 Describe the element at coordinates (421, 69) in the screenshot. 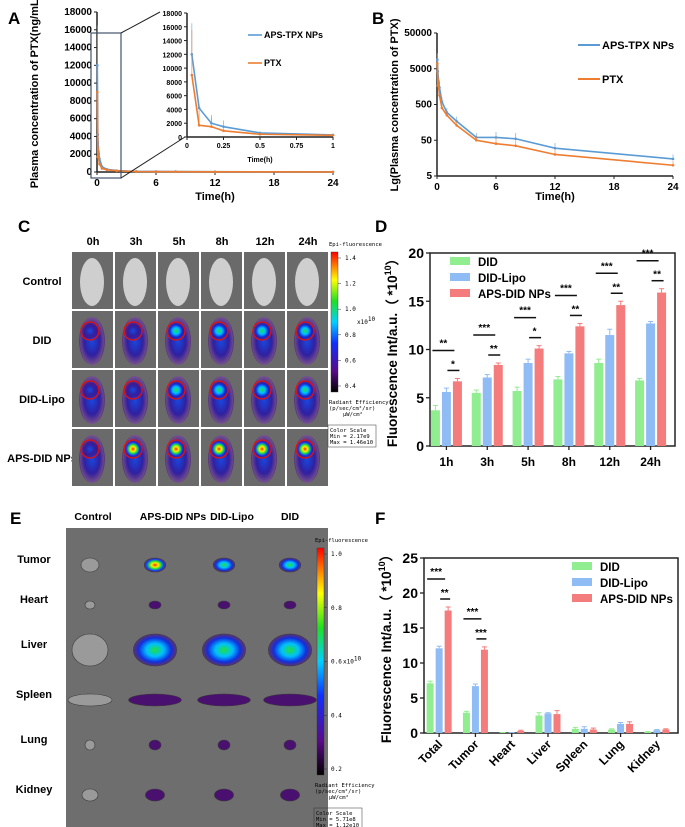

I see `y-tick-label: 5000` at that location.